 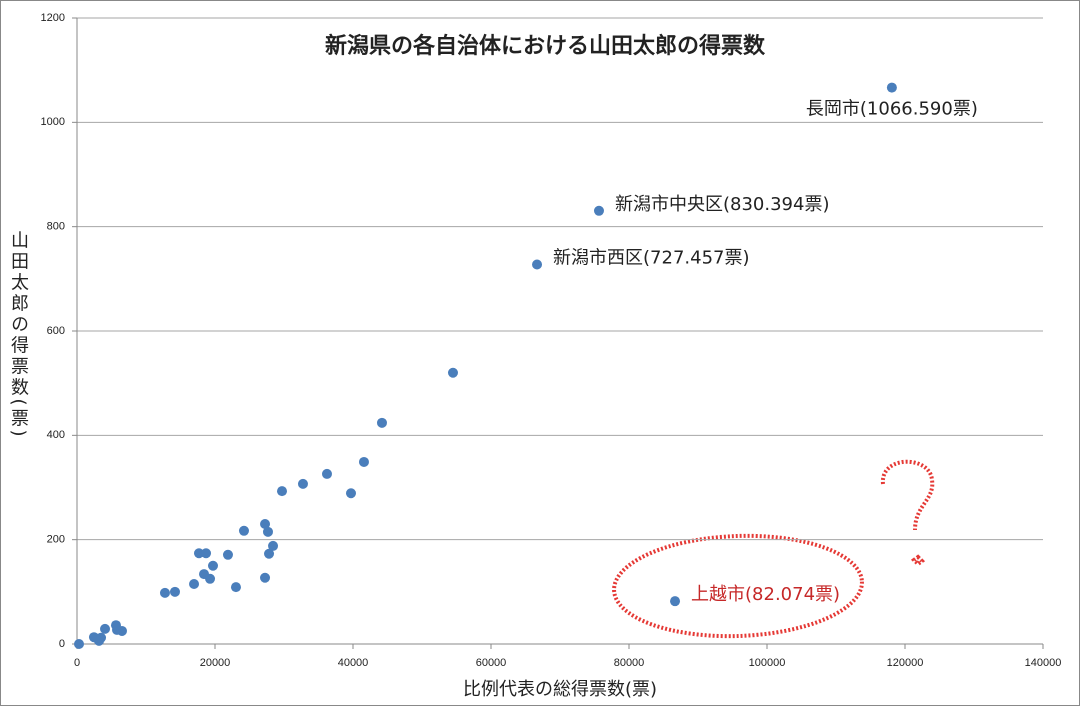 I want to click on x-tick-label: 80000, so click(x=629, y=663).